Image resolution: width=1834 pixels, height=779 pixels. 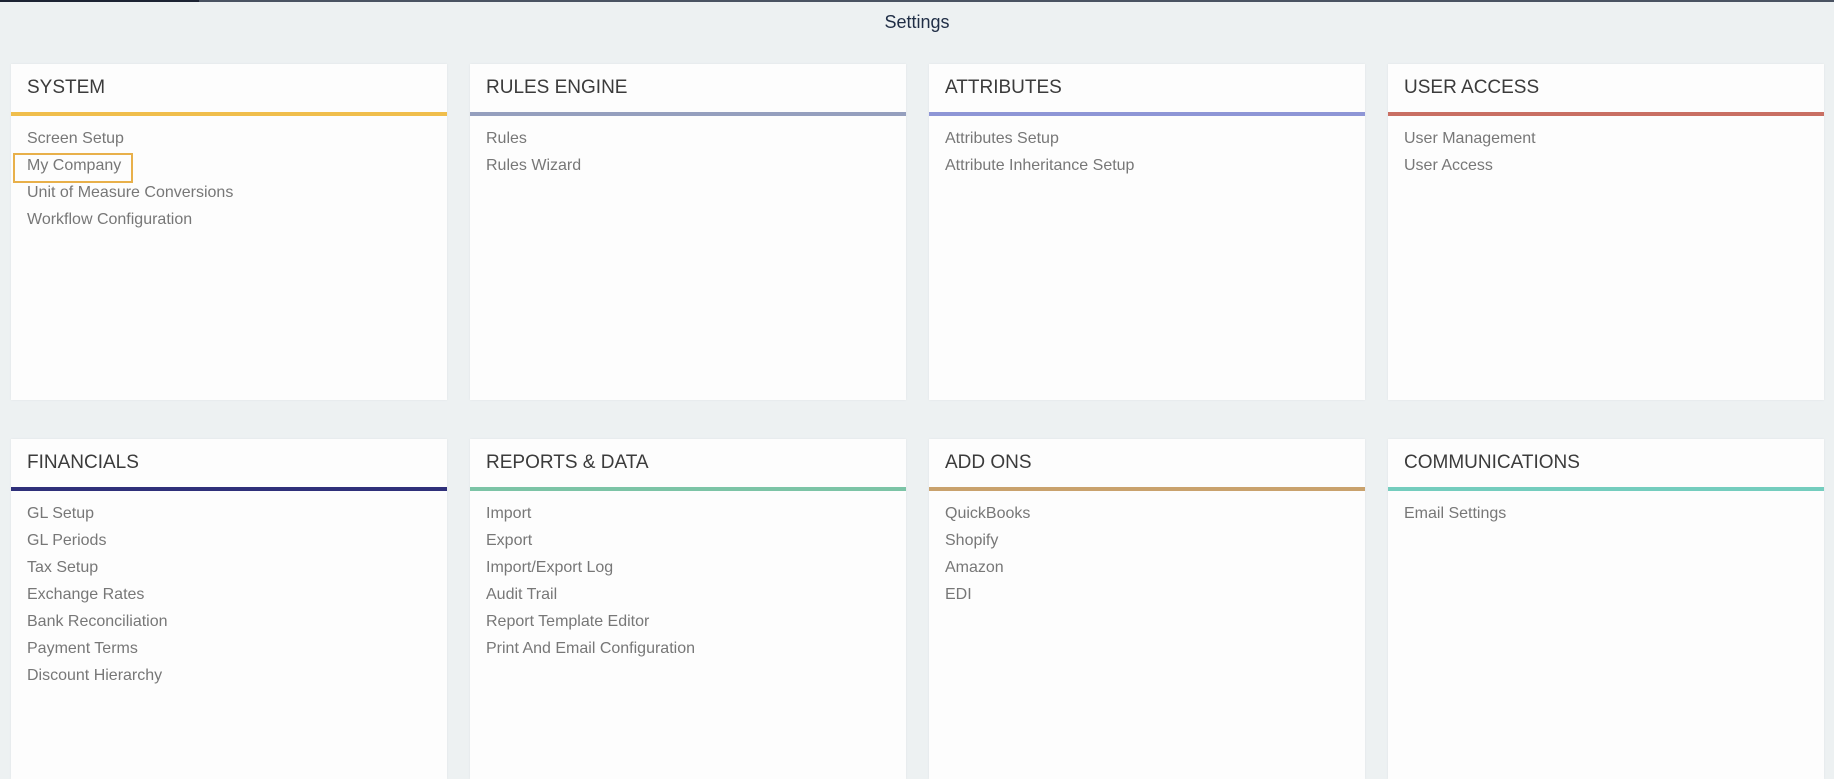 What do you see at coordinates (97, 621) in the screenshot?
I see `settings-link-label: Bank Reconciliation` at bounding box center [97, 621].